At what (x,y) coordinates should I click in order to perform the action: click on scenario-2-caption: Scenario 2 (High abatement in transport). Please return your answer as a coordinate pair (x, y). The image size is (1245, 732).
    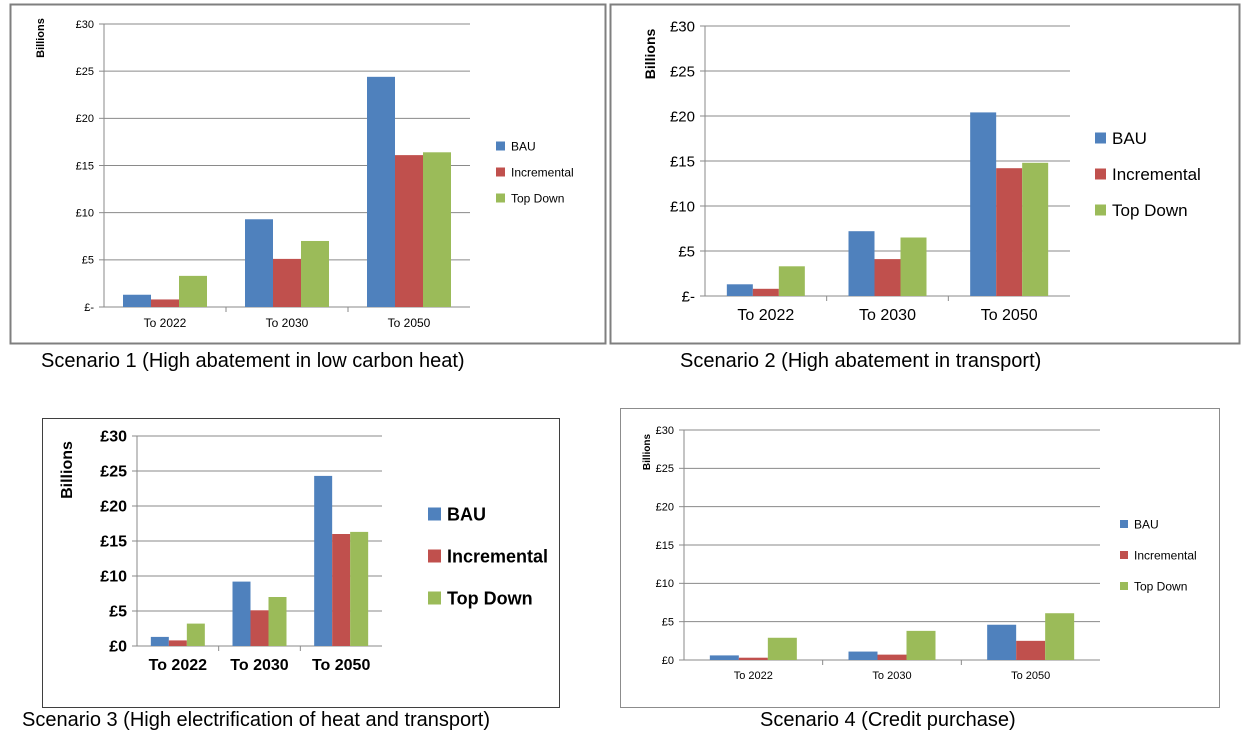
    Looking at the image, I should click on (861, 361).